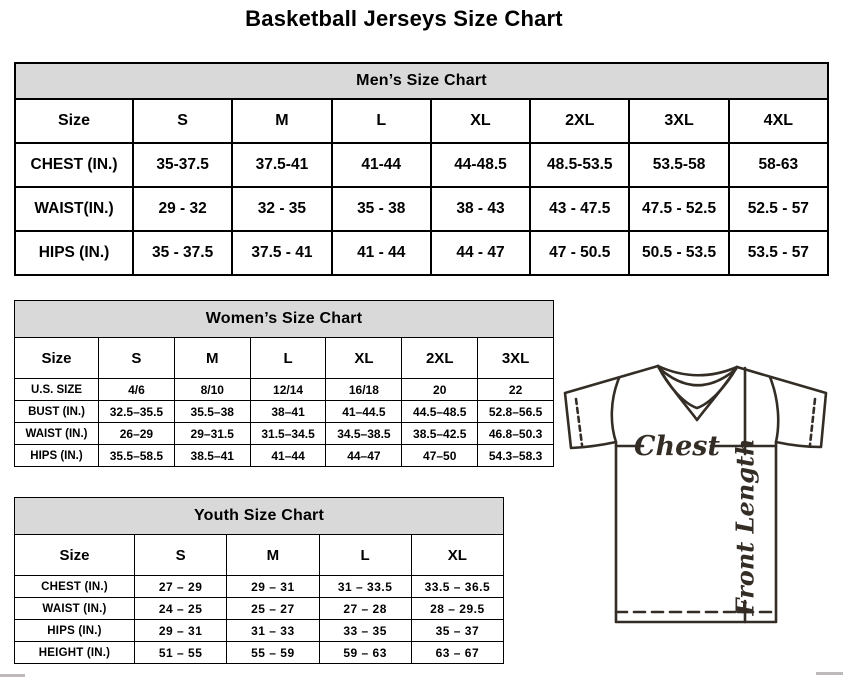 The image size is (843, 679). I want to click on cell: 27 – 29, so click(180, 586).